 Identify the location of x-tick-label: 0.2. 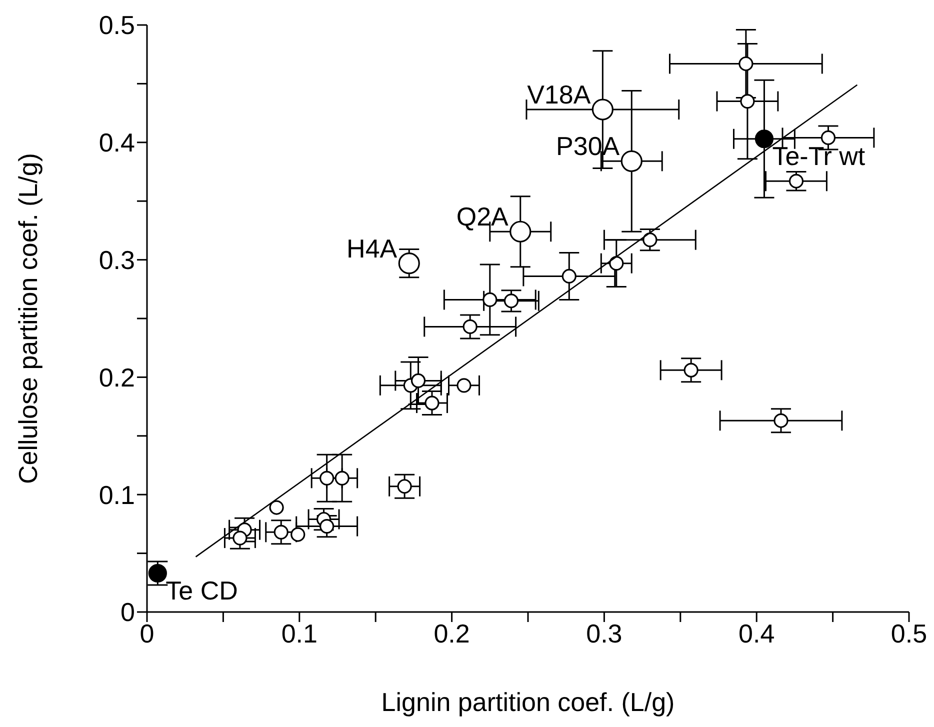
(452, 633).